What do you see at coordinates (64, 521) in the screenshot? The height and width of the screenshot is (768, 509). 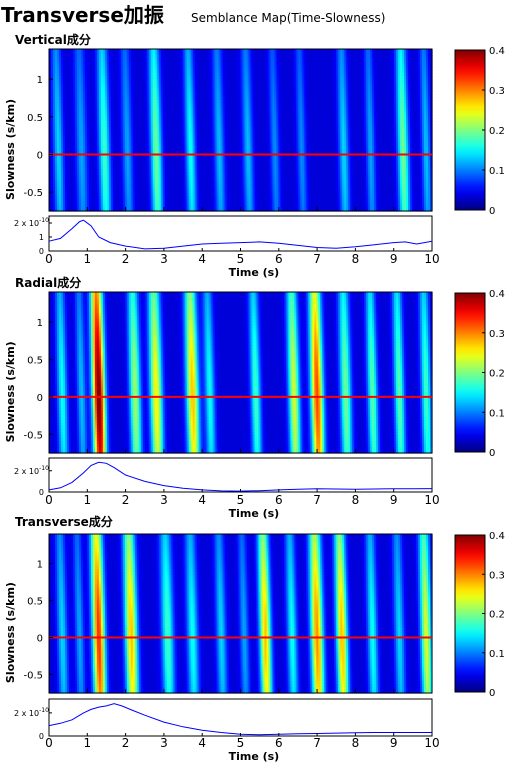 I see `panel-title: Transverse成分` at bounding box center [64, 521].